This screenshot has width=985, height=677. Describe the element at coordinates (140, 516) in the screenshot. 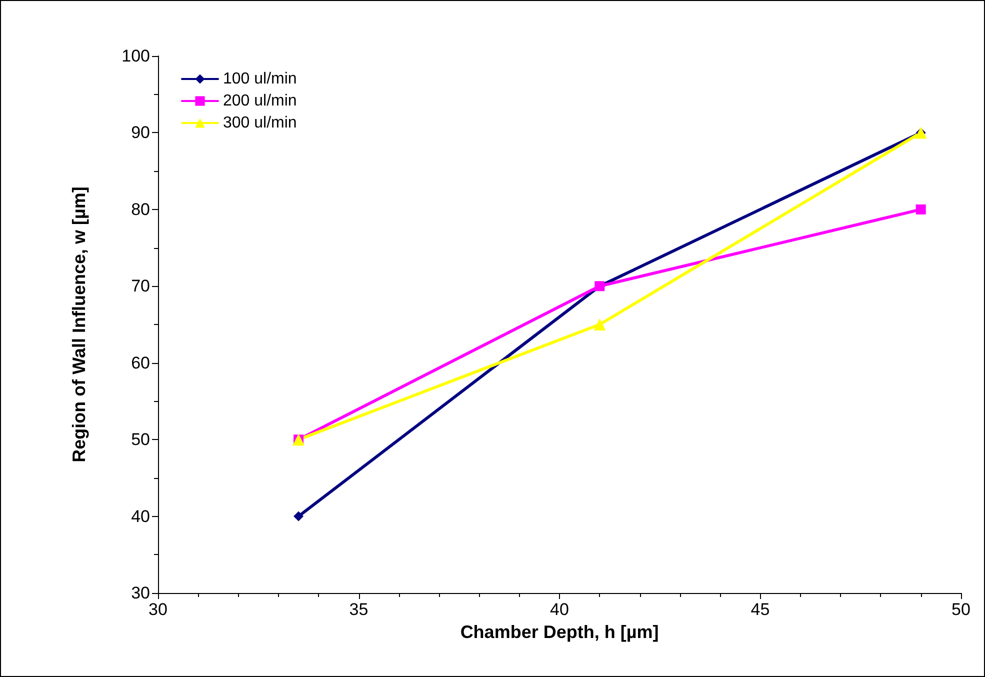

I see `y-tick-label: 40` at that location.